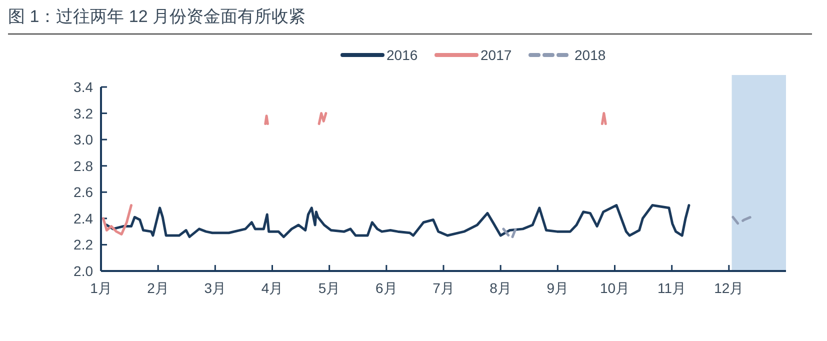 The image size is (827, 341). What do you see at coordinates (84, 113) in the screenshot?
I see `y-tick-label: 3.2` at bounding box center [84, 113].